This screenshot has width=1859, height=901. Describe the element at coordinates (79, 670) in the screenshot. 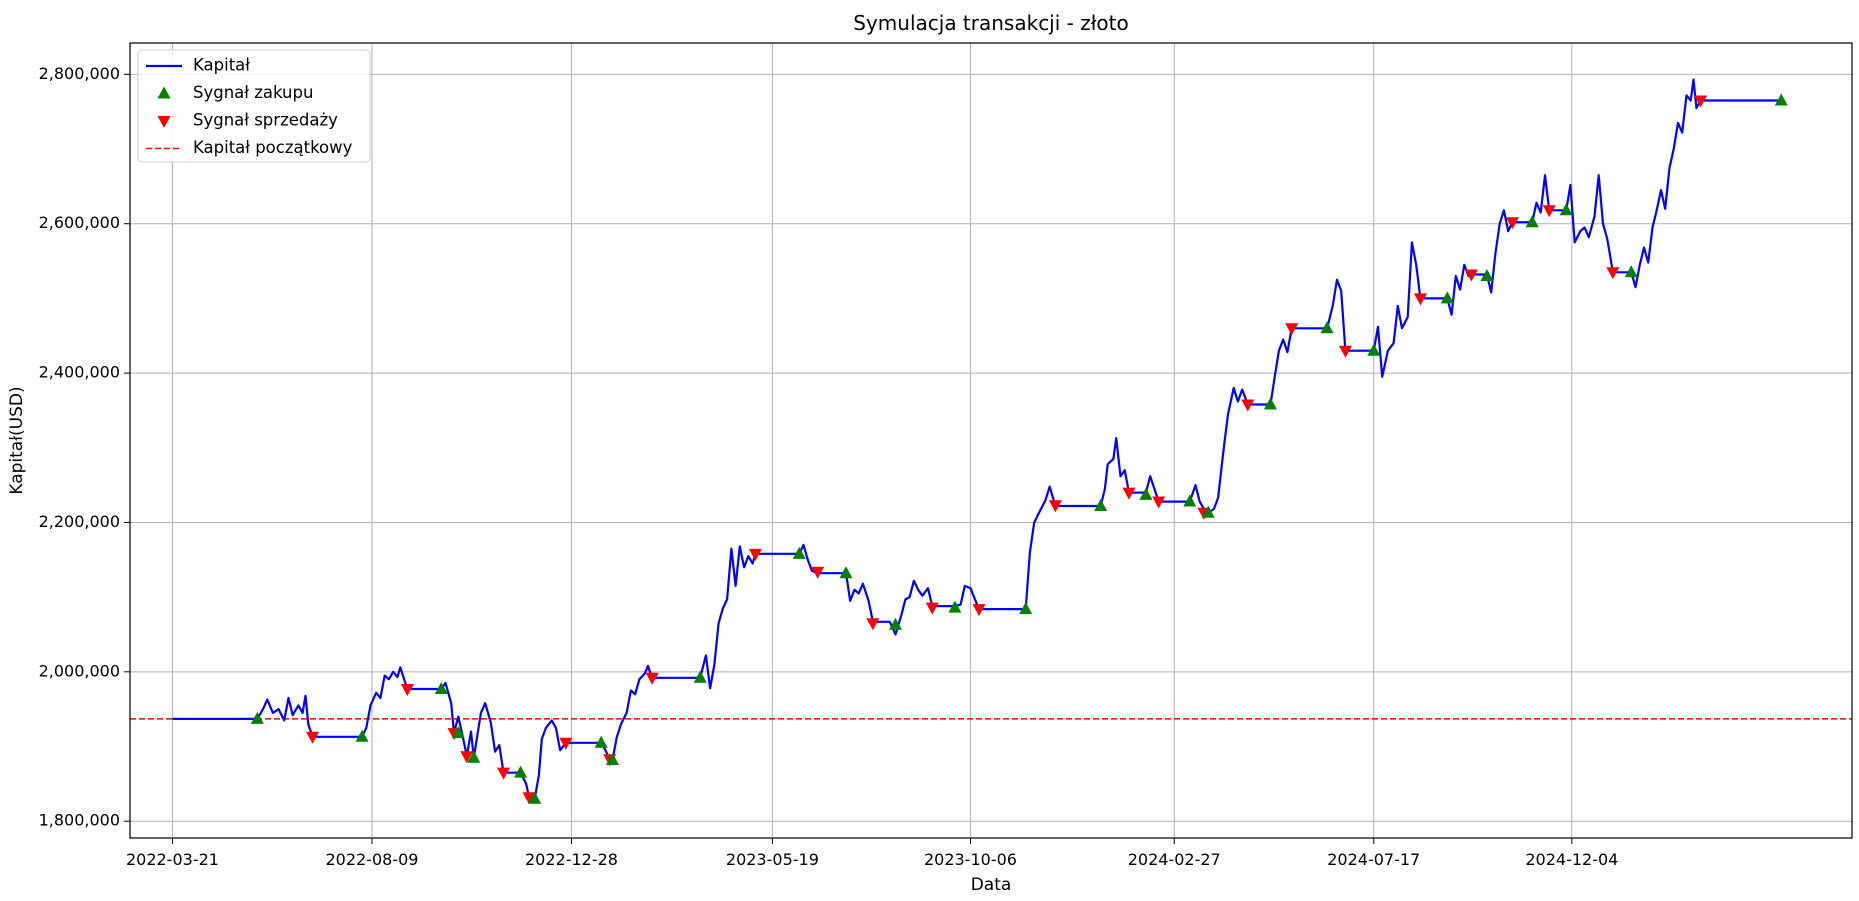

I see `y-tick-label: 2,000,000` at that location.